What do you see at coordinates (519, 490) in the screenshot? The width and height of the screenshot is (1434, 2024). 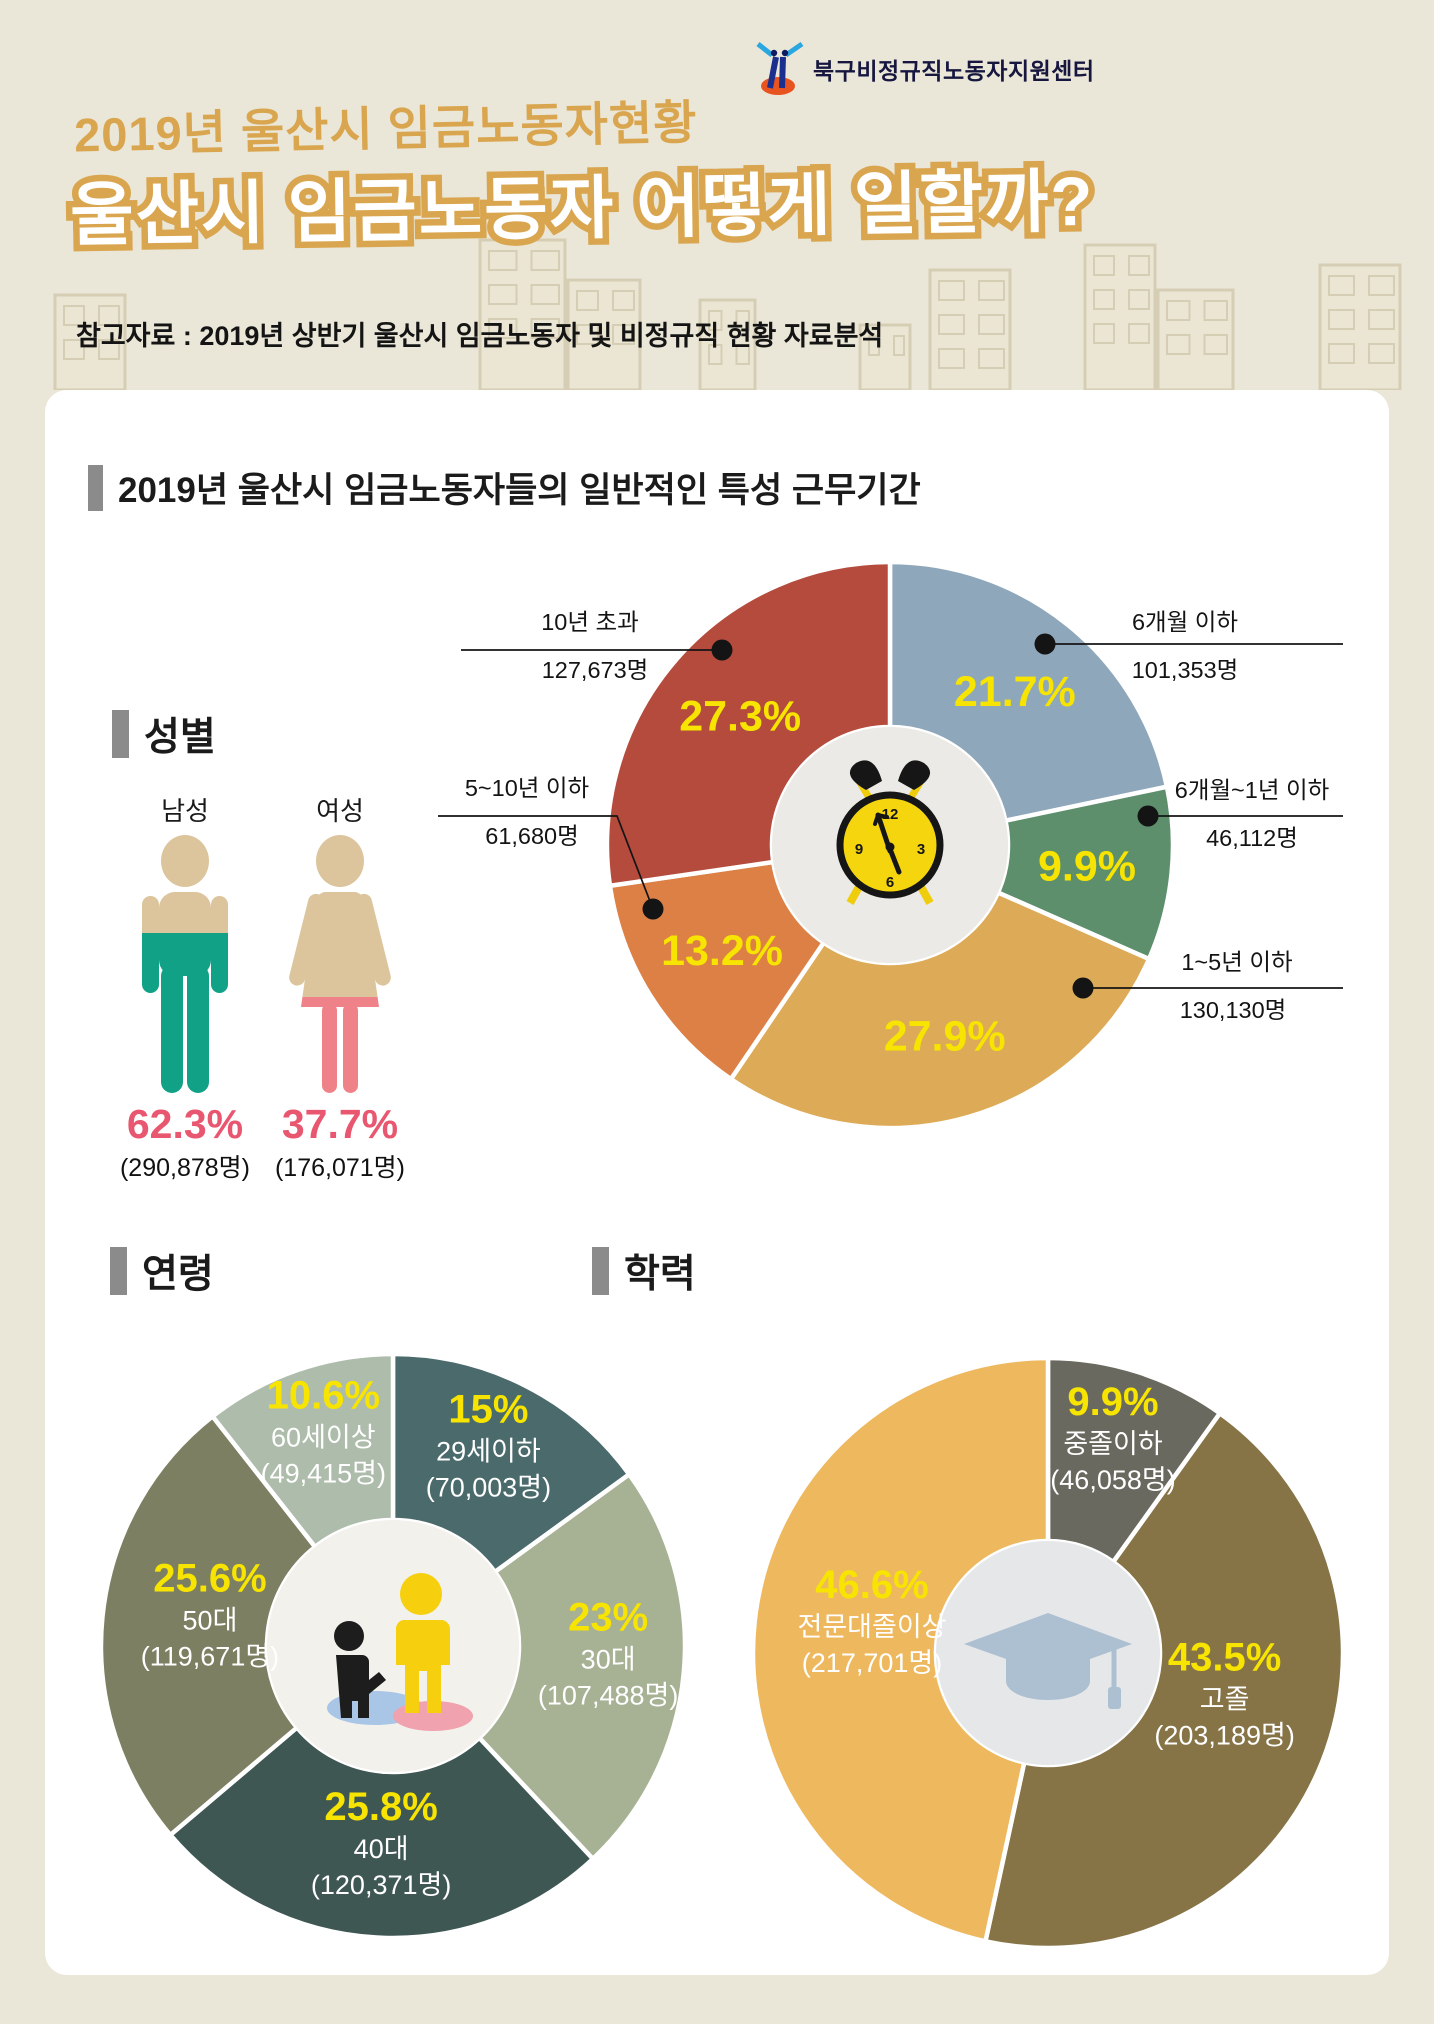 I see `section-title-duration-text: 2019년 울산시 임금노동자들의 일반적인 특성 근무기간` at bounding box center [519, 490].